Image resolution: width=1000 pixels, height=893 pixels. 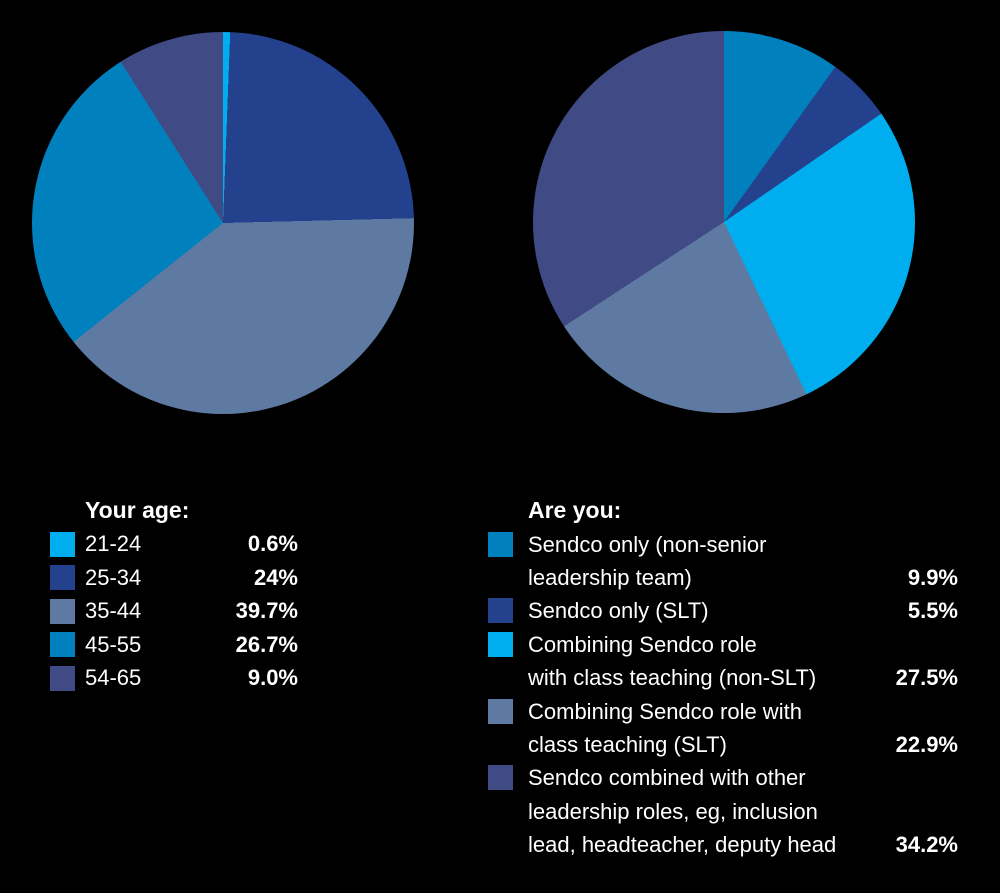 What do you see at coordinates (932, 577) in the screenshot?
I see `legend-value: 9.9%` at bounding box center [932, 577].